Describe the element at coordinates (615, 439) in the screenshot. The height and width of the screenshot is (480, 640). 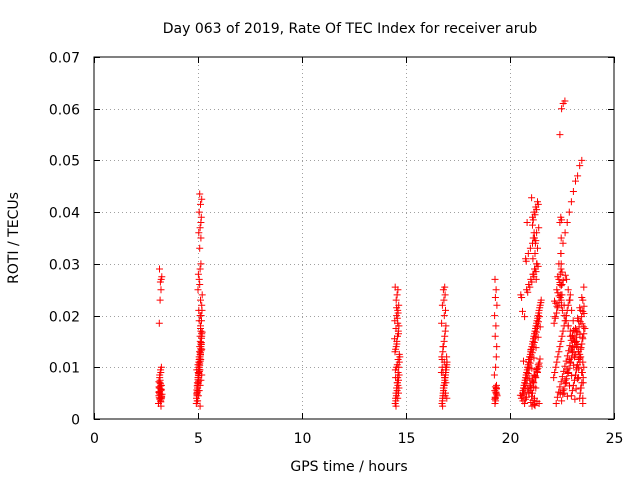
I see `x-tick-label: 25` at that location.